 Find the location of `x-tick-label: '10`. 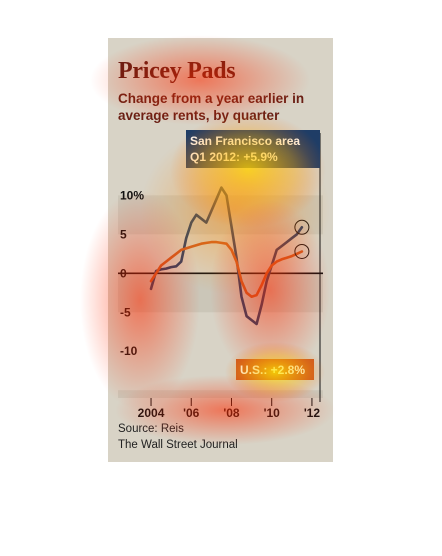

x-tick-label: '10 is located at coordinates (272, 413).